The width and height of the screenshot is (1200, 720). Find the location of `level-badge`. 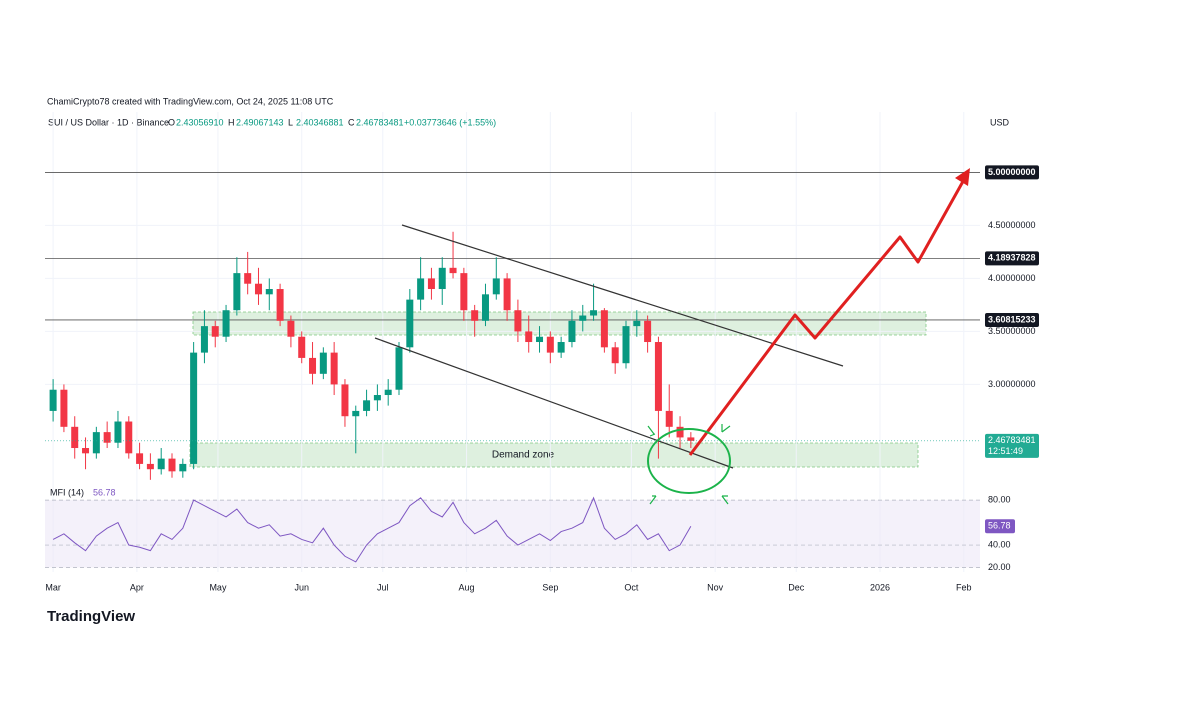

level-badge is located at coordinates (1012, 258).